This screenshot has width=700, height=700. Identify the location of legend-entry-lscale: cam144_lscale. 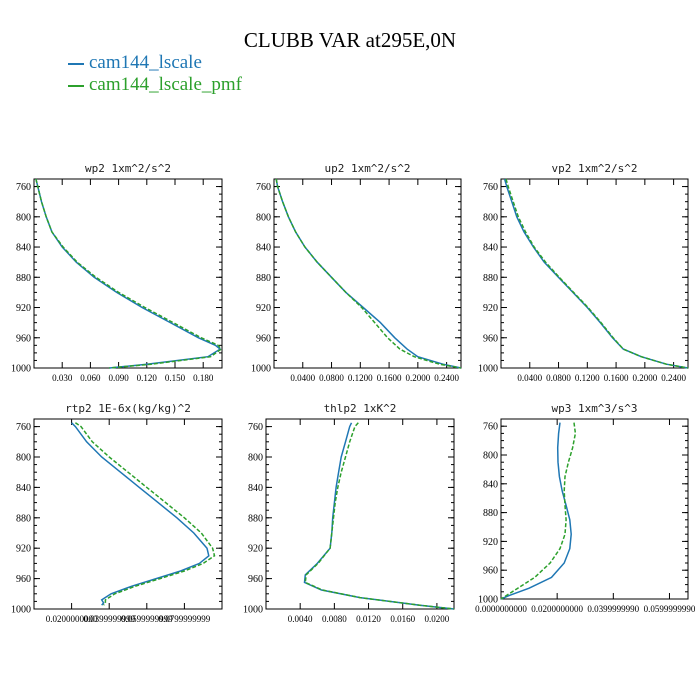
(135, 63).